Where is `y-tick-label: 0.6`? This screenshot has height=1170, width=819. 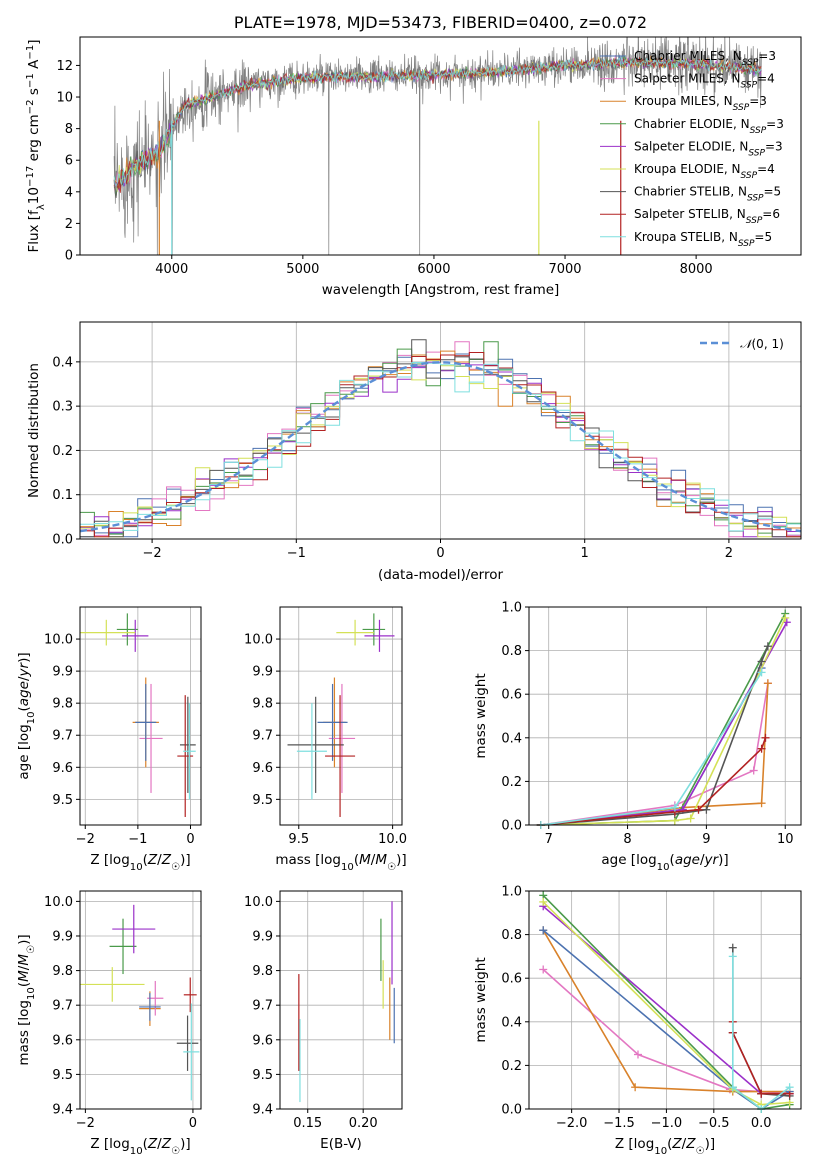
y-tick-label: 0.6 is located at coordinates (511, 979).